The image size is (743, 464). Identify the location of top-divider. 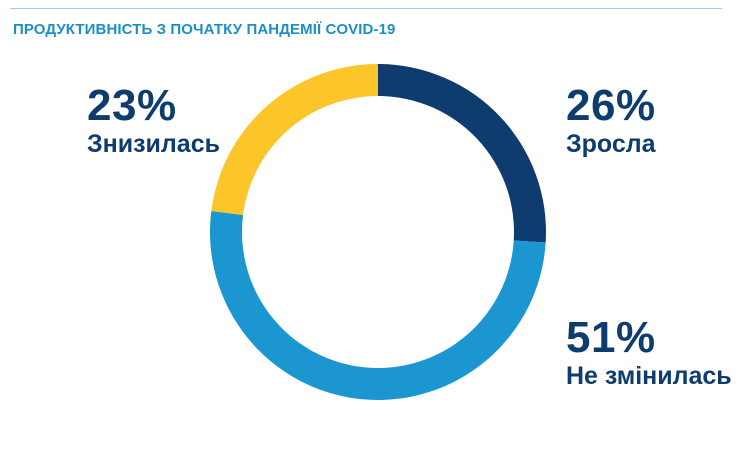
(366, 8).